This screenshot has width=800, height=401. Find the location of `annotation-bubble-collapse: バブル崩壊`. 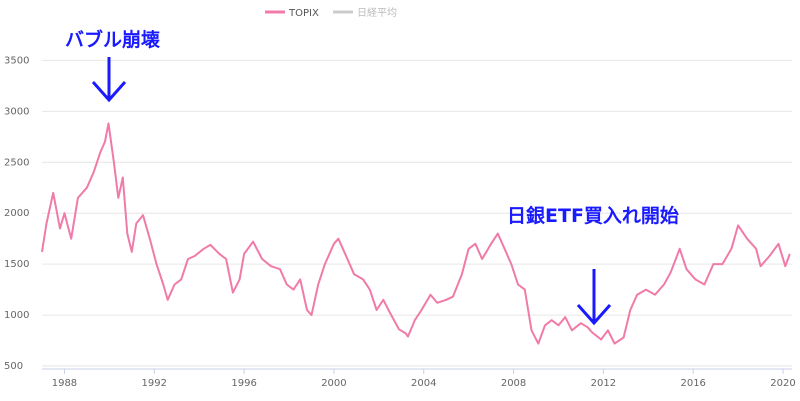

annotation-bubble-collapse: バブル崩壊 is located at coordinates (113, 39).